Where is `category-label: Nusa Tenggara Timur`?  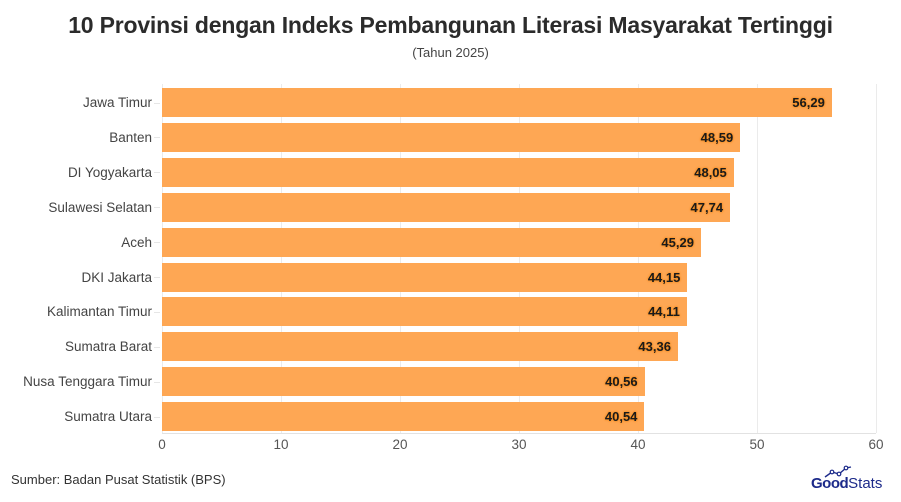 category-label: Nusa Tenggara Timur is located at coordinates (87, 382).